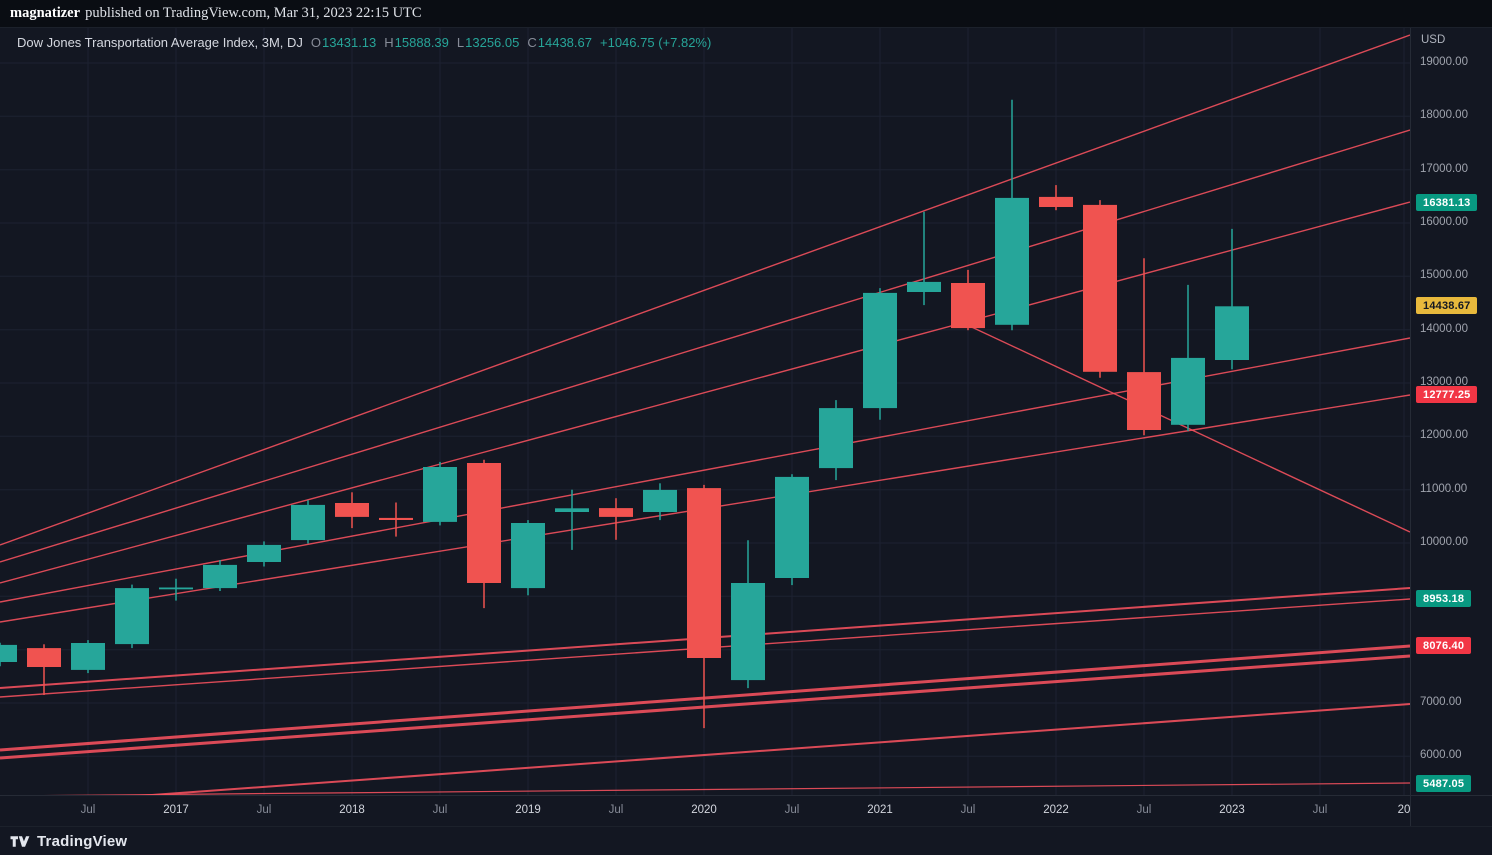  I want to click on candle-body-2023Q1, so click(1232, 333).